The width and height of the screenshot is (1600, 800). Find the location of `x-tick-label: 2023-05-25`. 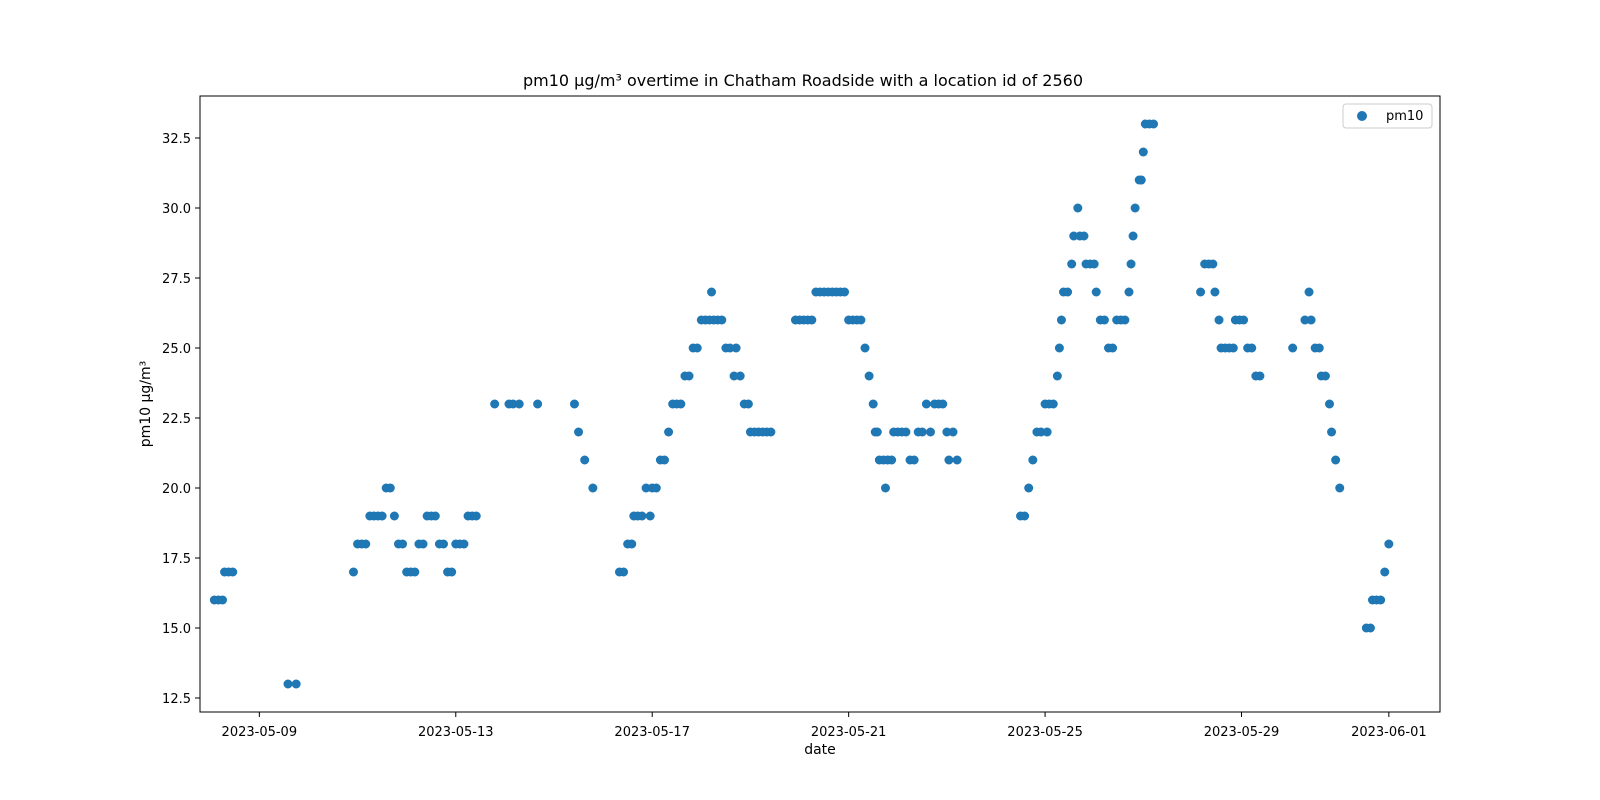

x-tick-label: 2023-05-25 is located at coordinates (1045, 732).